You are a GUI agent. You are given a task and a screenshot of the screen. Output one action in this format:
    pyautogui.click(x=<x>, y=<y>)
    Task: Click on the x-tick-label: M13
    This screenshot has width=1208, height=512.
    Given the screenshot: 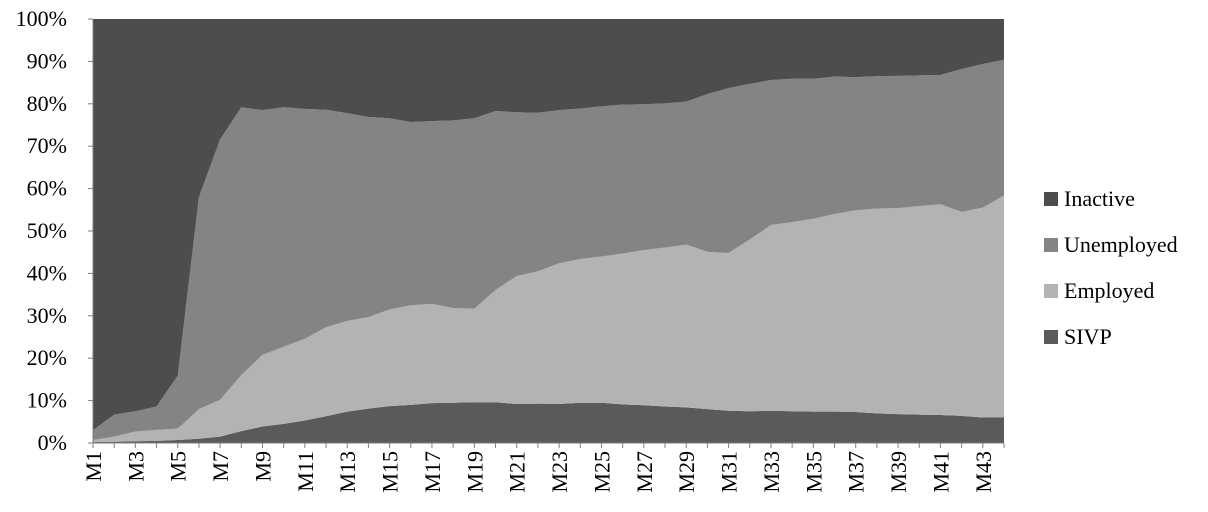 What is the action you would take?
    pyautogui.click(x=347, y=472)
    